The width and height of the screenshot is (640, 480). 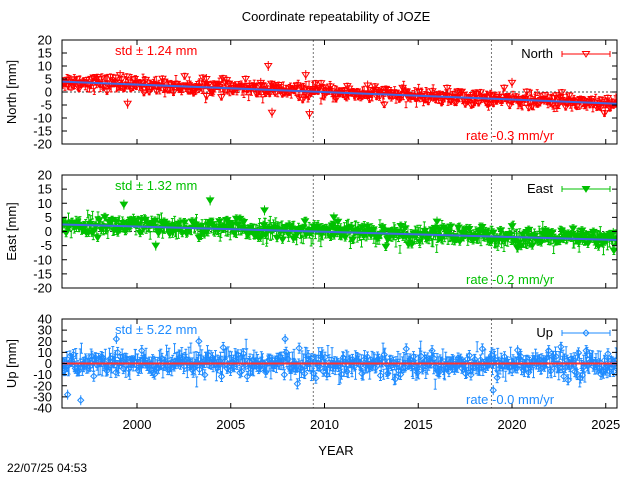 I want to click on x-tick-label: 2015, so click(x=418, y=424).